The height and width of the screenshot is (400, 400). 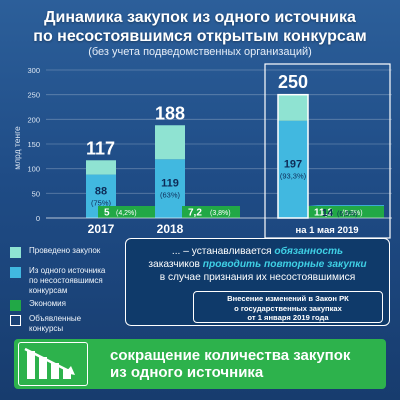 I want to click on legend-swatch-held, so click(x=15, y=252).